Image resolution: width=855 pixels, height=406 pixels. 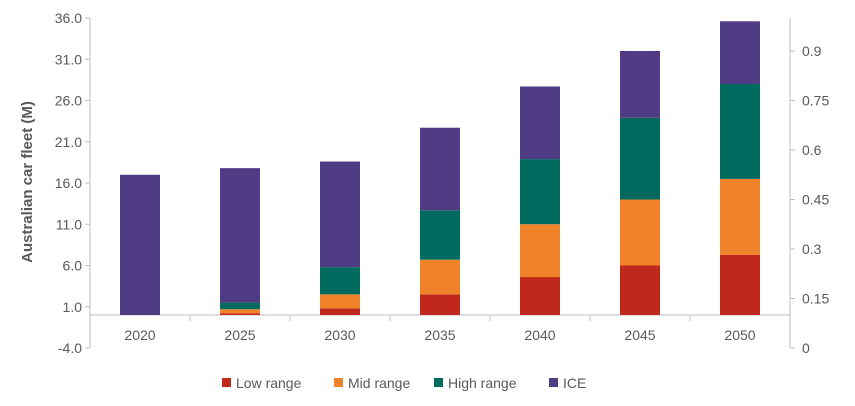 I want to click on legend-item: Mid range, so click(x=372, y=383).